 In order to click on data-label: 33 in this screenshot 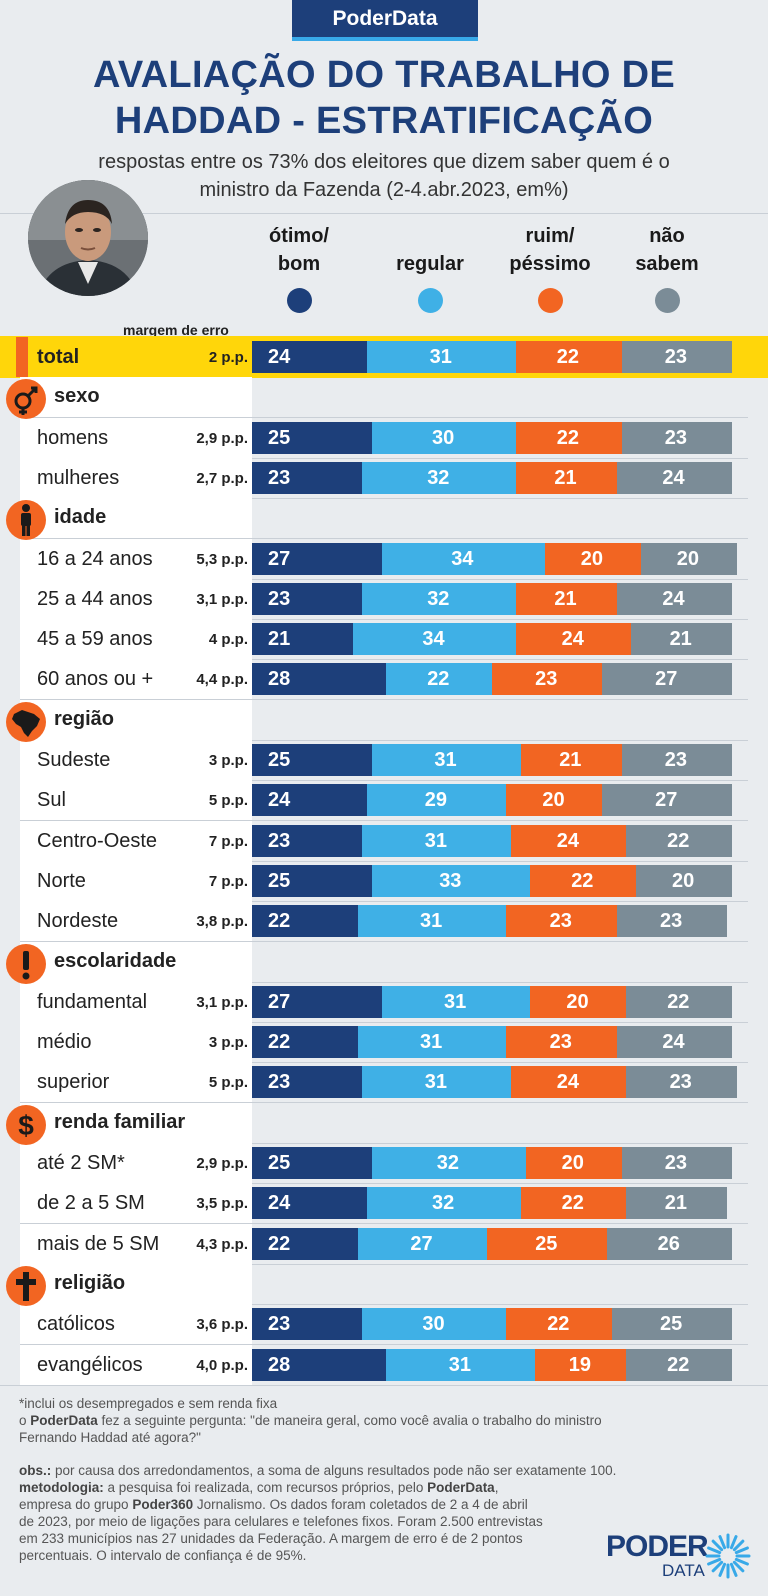, I will do `click(450, 880)`.